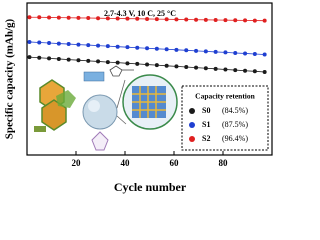 The width and height of the screenshot is (320, 240). I want to click on legend-retention: (96.4%), so click(235, 138).